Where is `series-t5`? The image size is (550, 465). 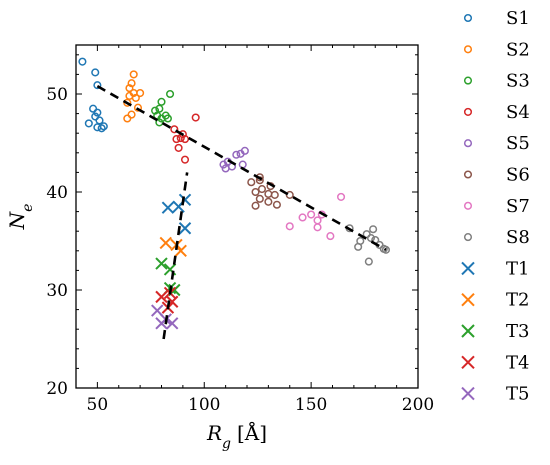 series-t5 is located at coordinates (165, 317).